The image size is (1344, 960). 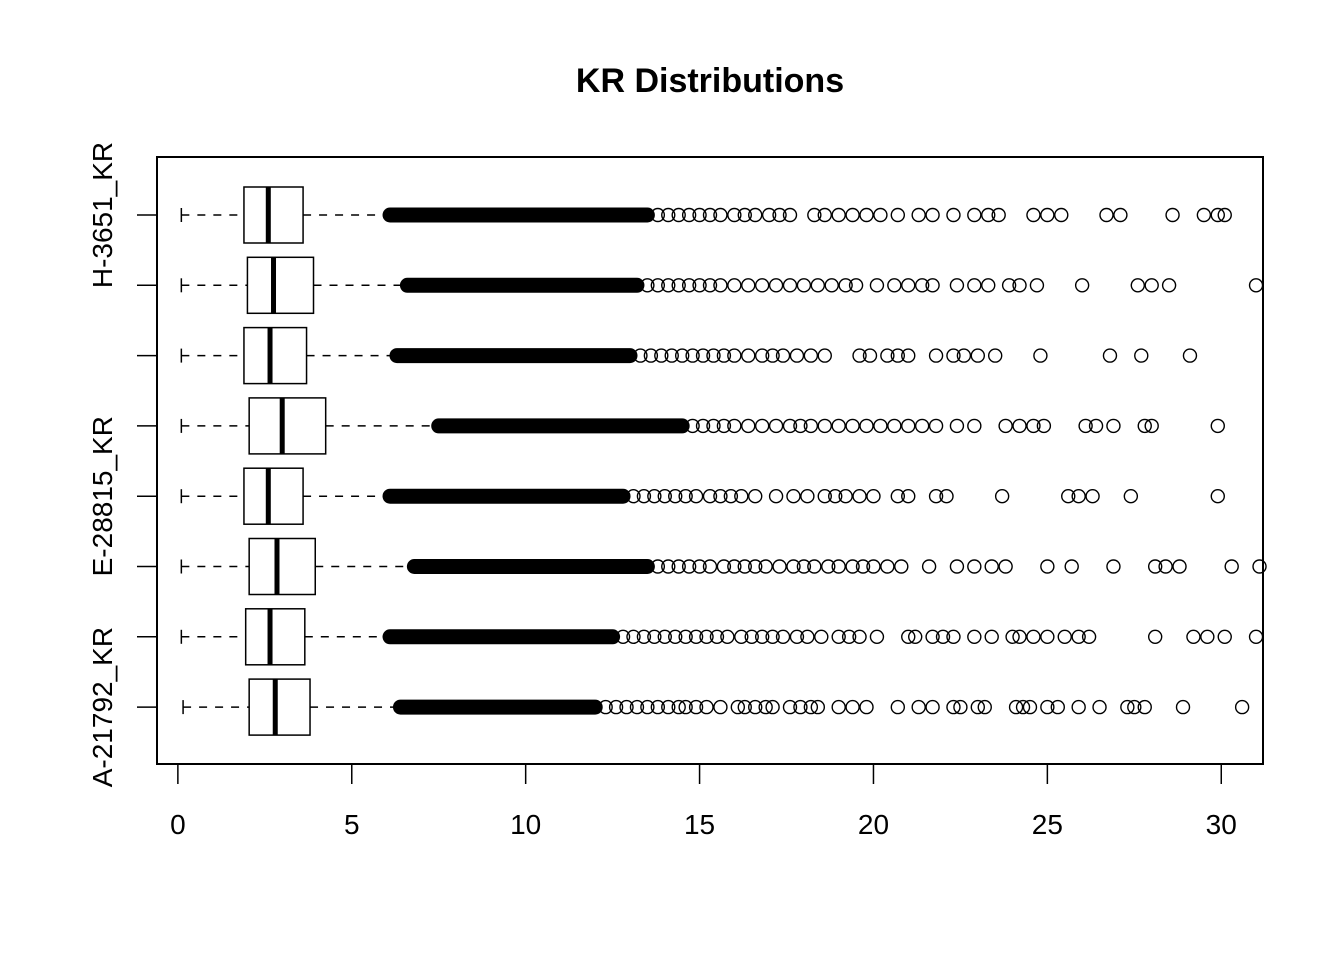 What do you see at coordinates (102, 496) in the screenshot?
I see `y-tick-label: E-28815_KR` at bounding box center [102, 496].